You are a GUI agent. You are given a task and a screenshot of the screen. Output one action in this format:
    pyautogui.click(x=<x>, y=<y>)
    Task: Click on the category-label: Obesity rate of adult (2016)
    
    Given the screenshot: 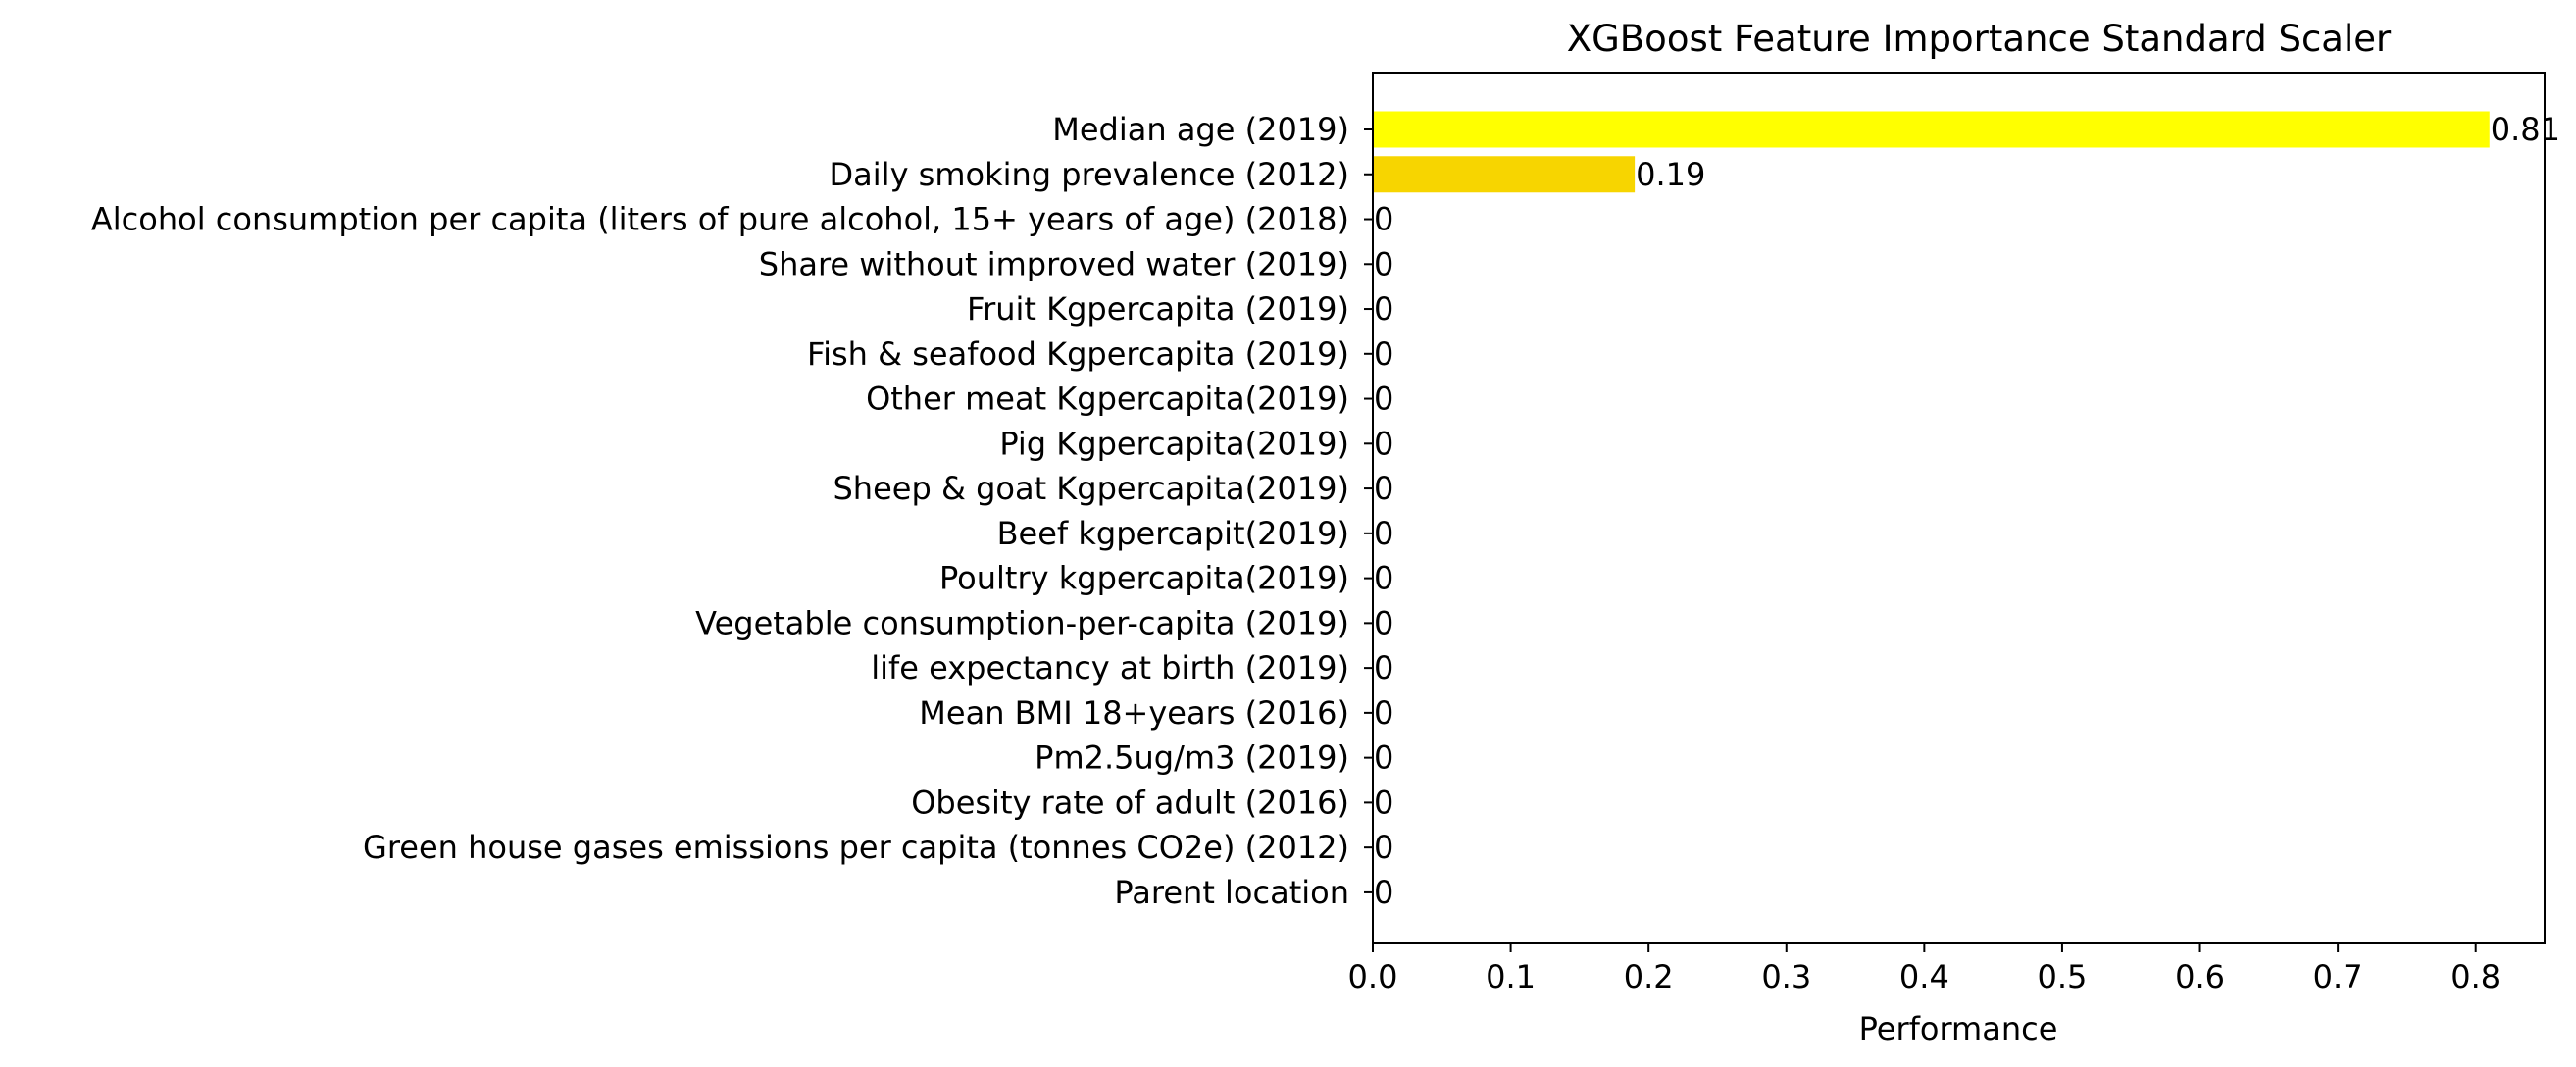 What is the action you would take?
    pyautogui.click(x=1130, y=802)
    